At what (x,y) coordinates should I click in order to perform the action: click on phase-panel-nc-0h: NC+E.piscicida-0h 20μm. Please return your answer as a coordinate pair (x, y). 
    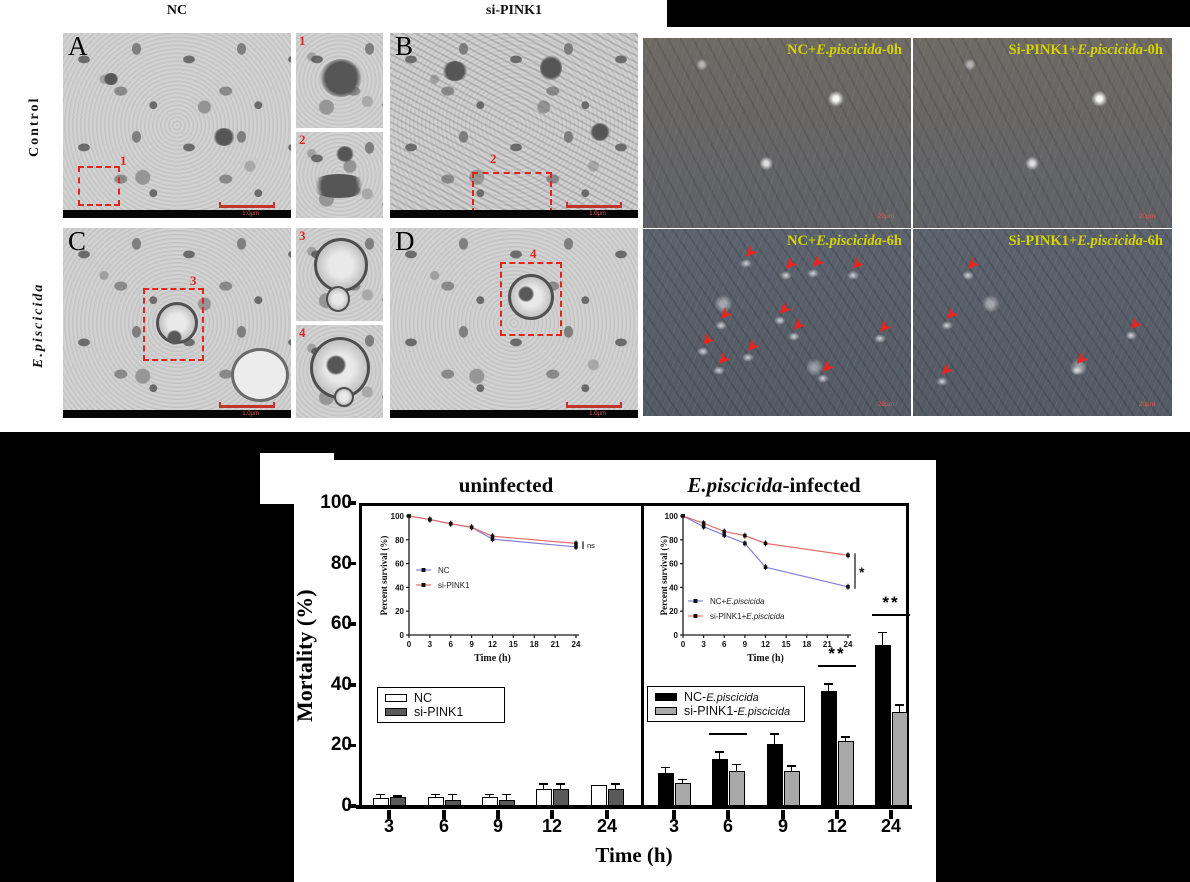
    Looking at the image, I should click on (777, 133).